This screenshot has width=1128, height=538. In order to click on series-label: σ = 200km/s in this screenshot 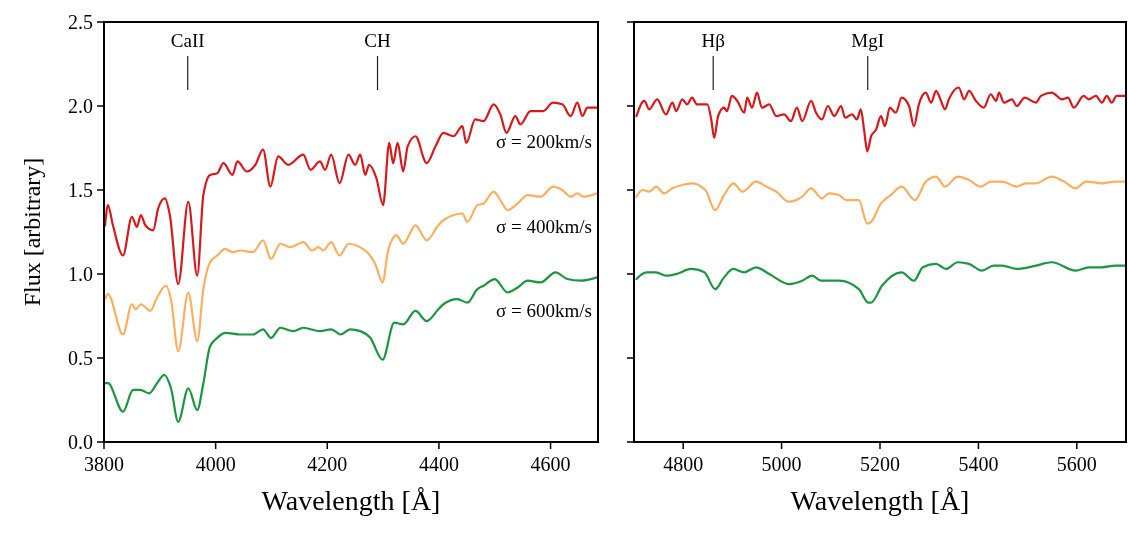, I will do `click(544, 141)`.